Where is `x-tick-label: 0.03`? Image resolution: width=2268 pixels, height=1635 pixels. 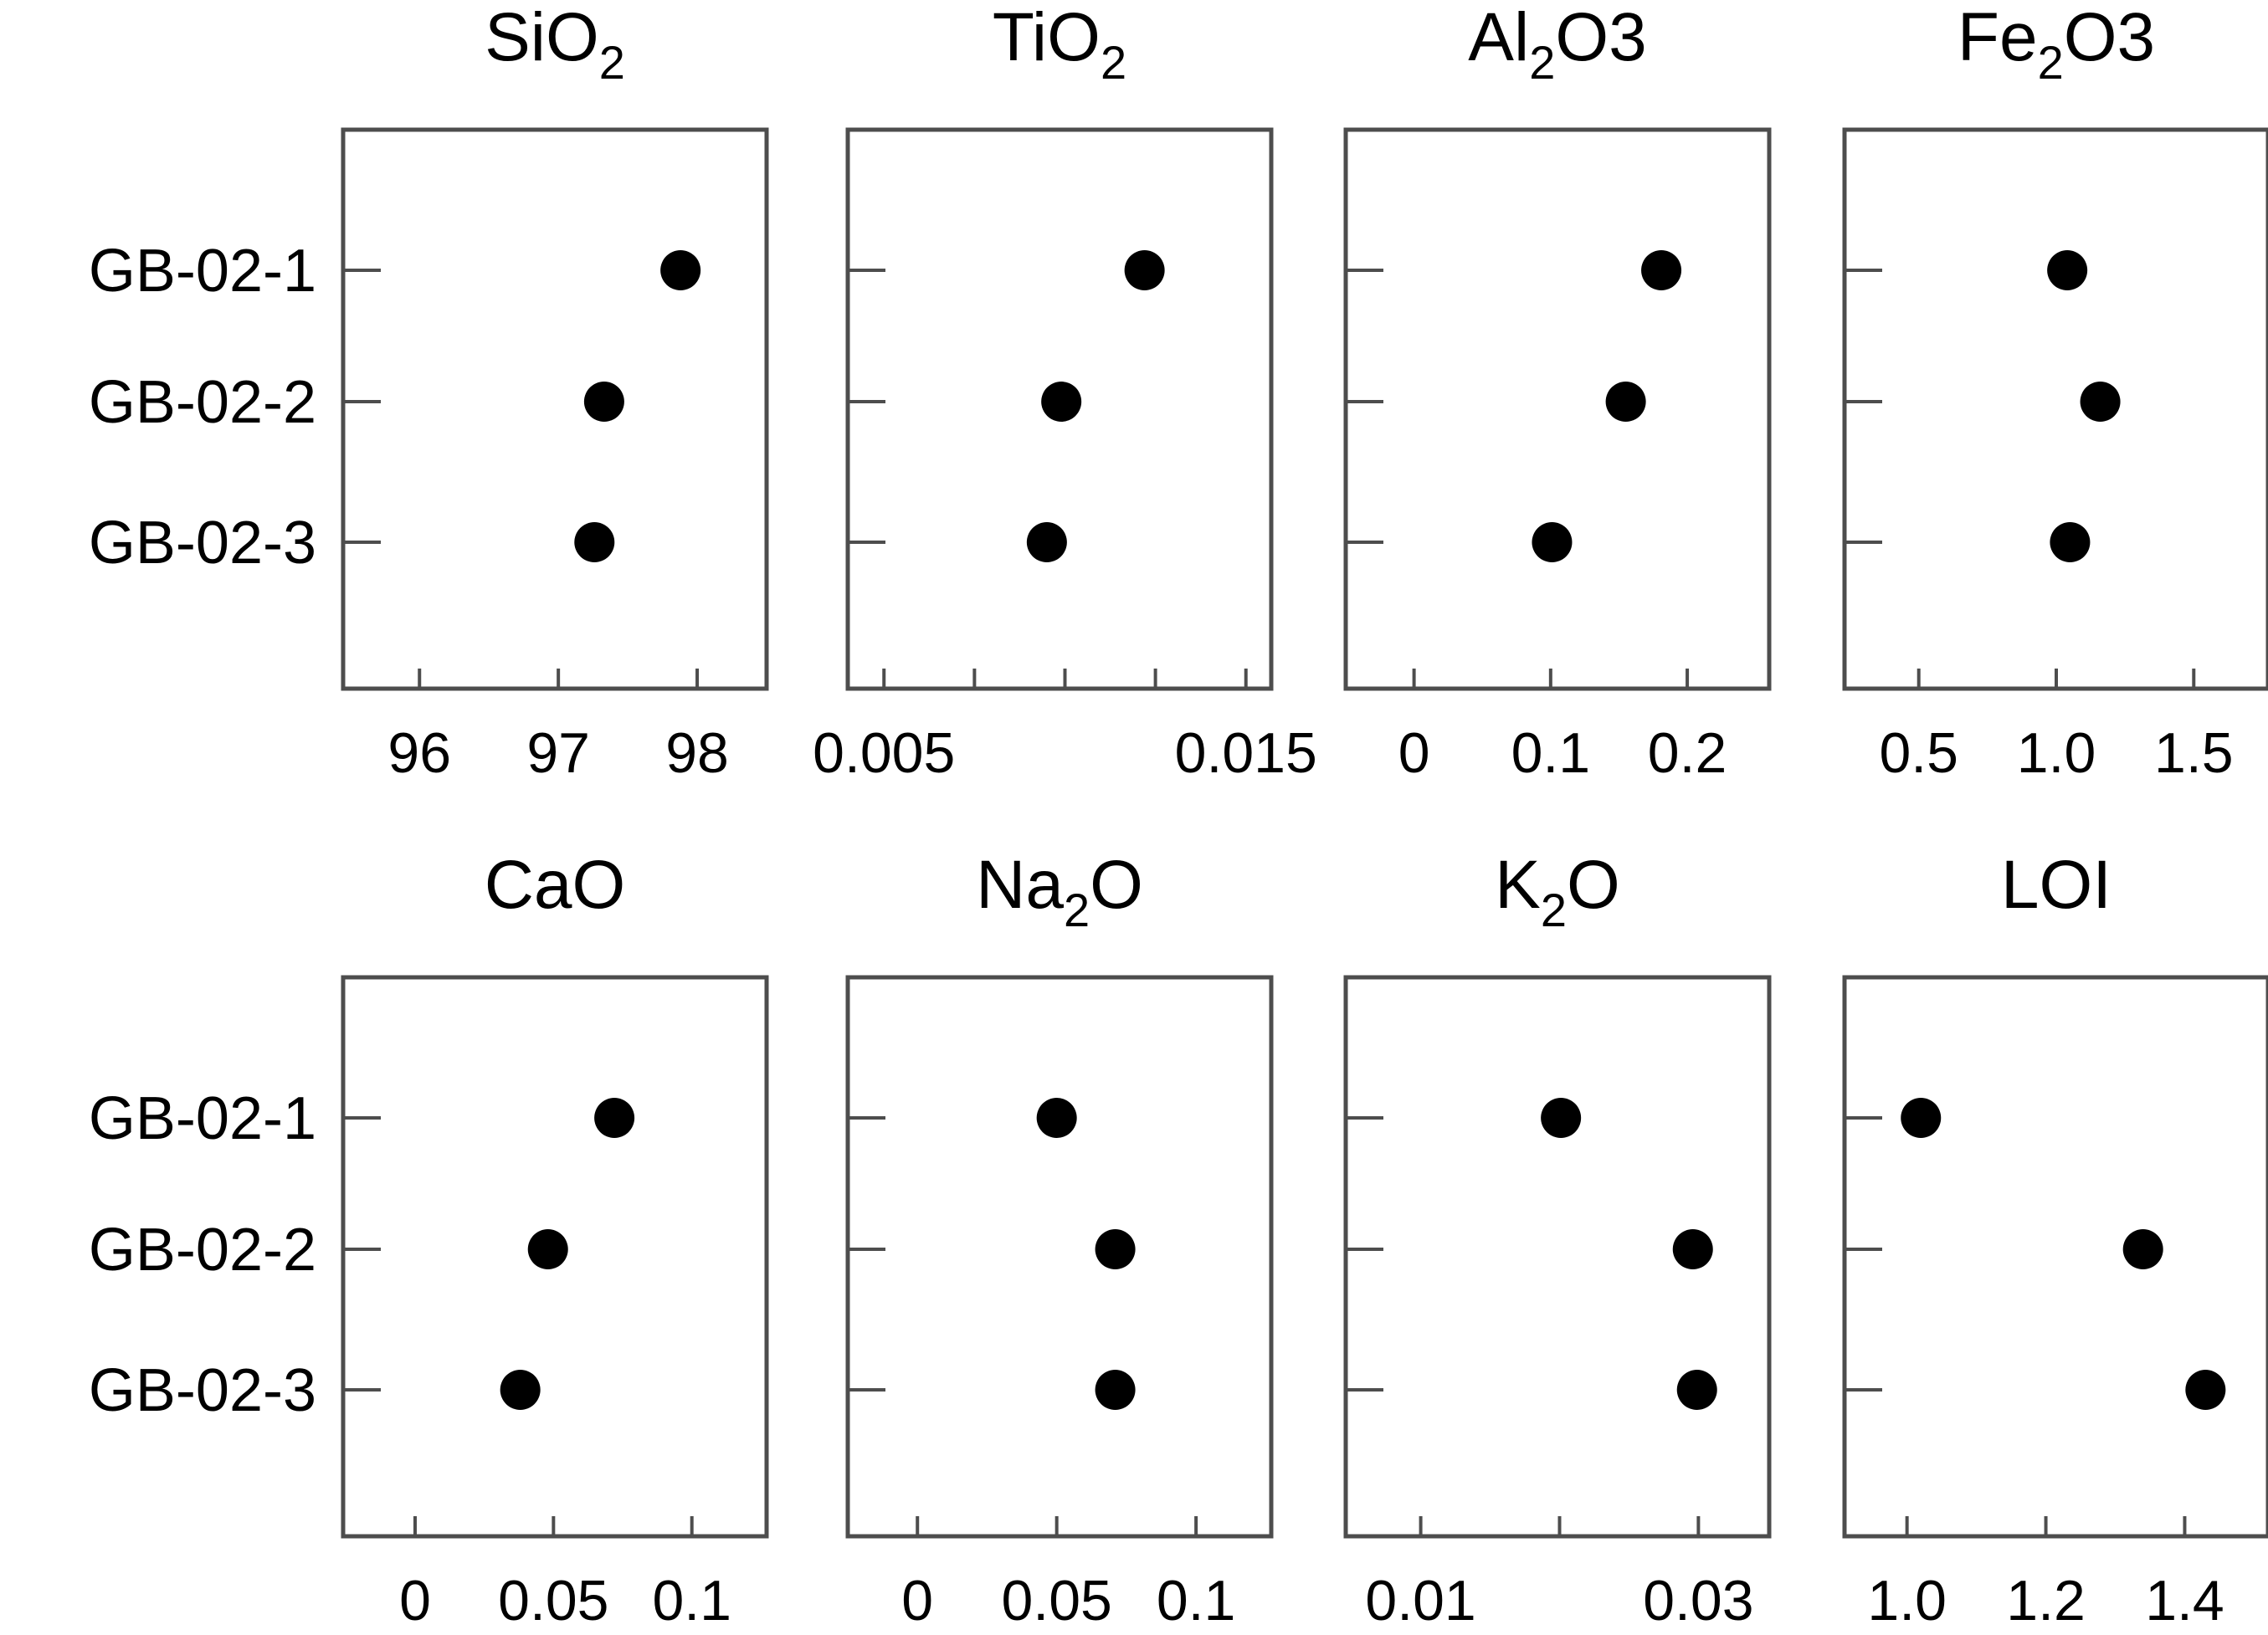
x-tick-label: 0.03 is located at coordinates (1698, 1601).